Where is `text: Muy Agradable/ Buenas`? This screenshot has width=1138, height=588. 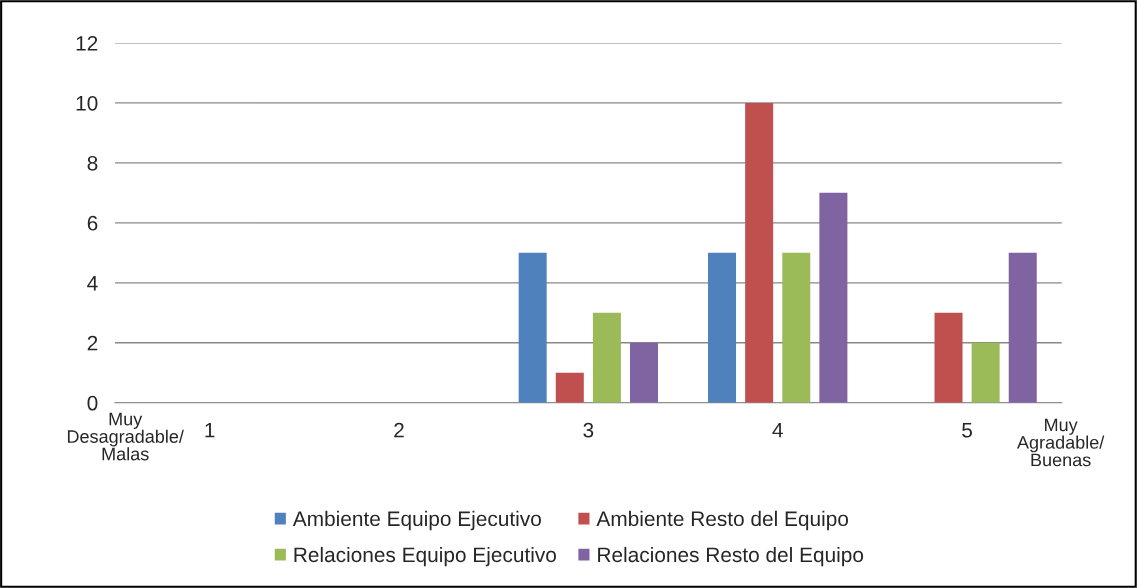 text: Muy Agradable/ Buenas is located at coordinates (1060, 442).